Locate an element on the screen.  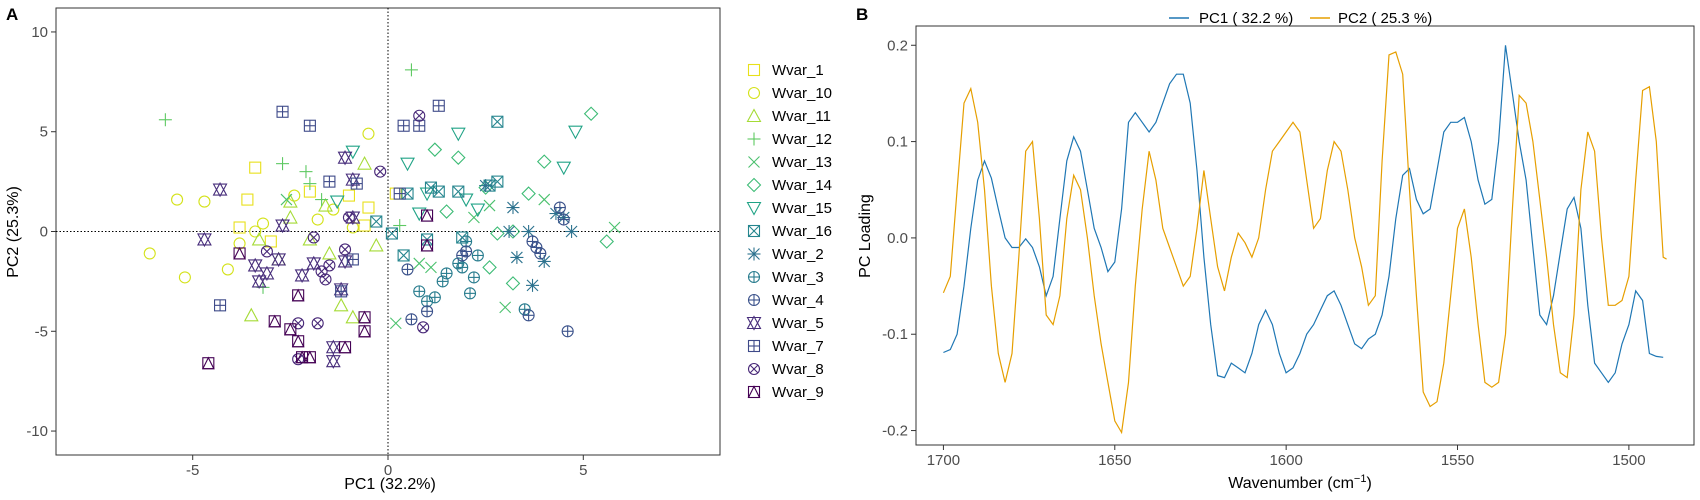
legend-item: Wvar_4 is located at coordinates (785, 300).